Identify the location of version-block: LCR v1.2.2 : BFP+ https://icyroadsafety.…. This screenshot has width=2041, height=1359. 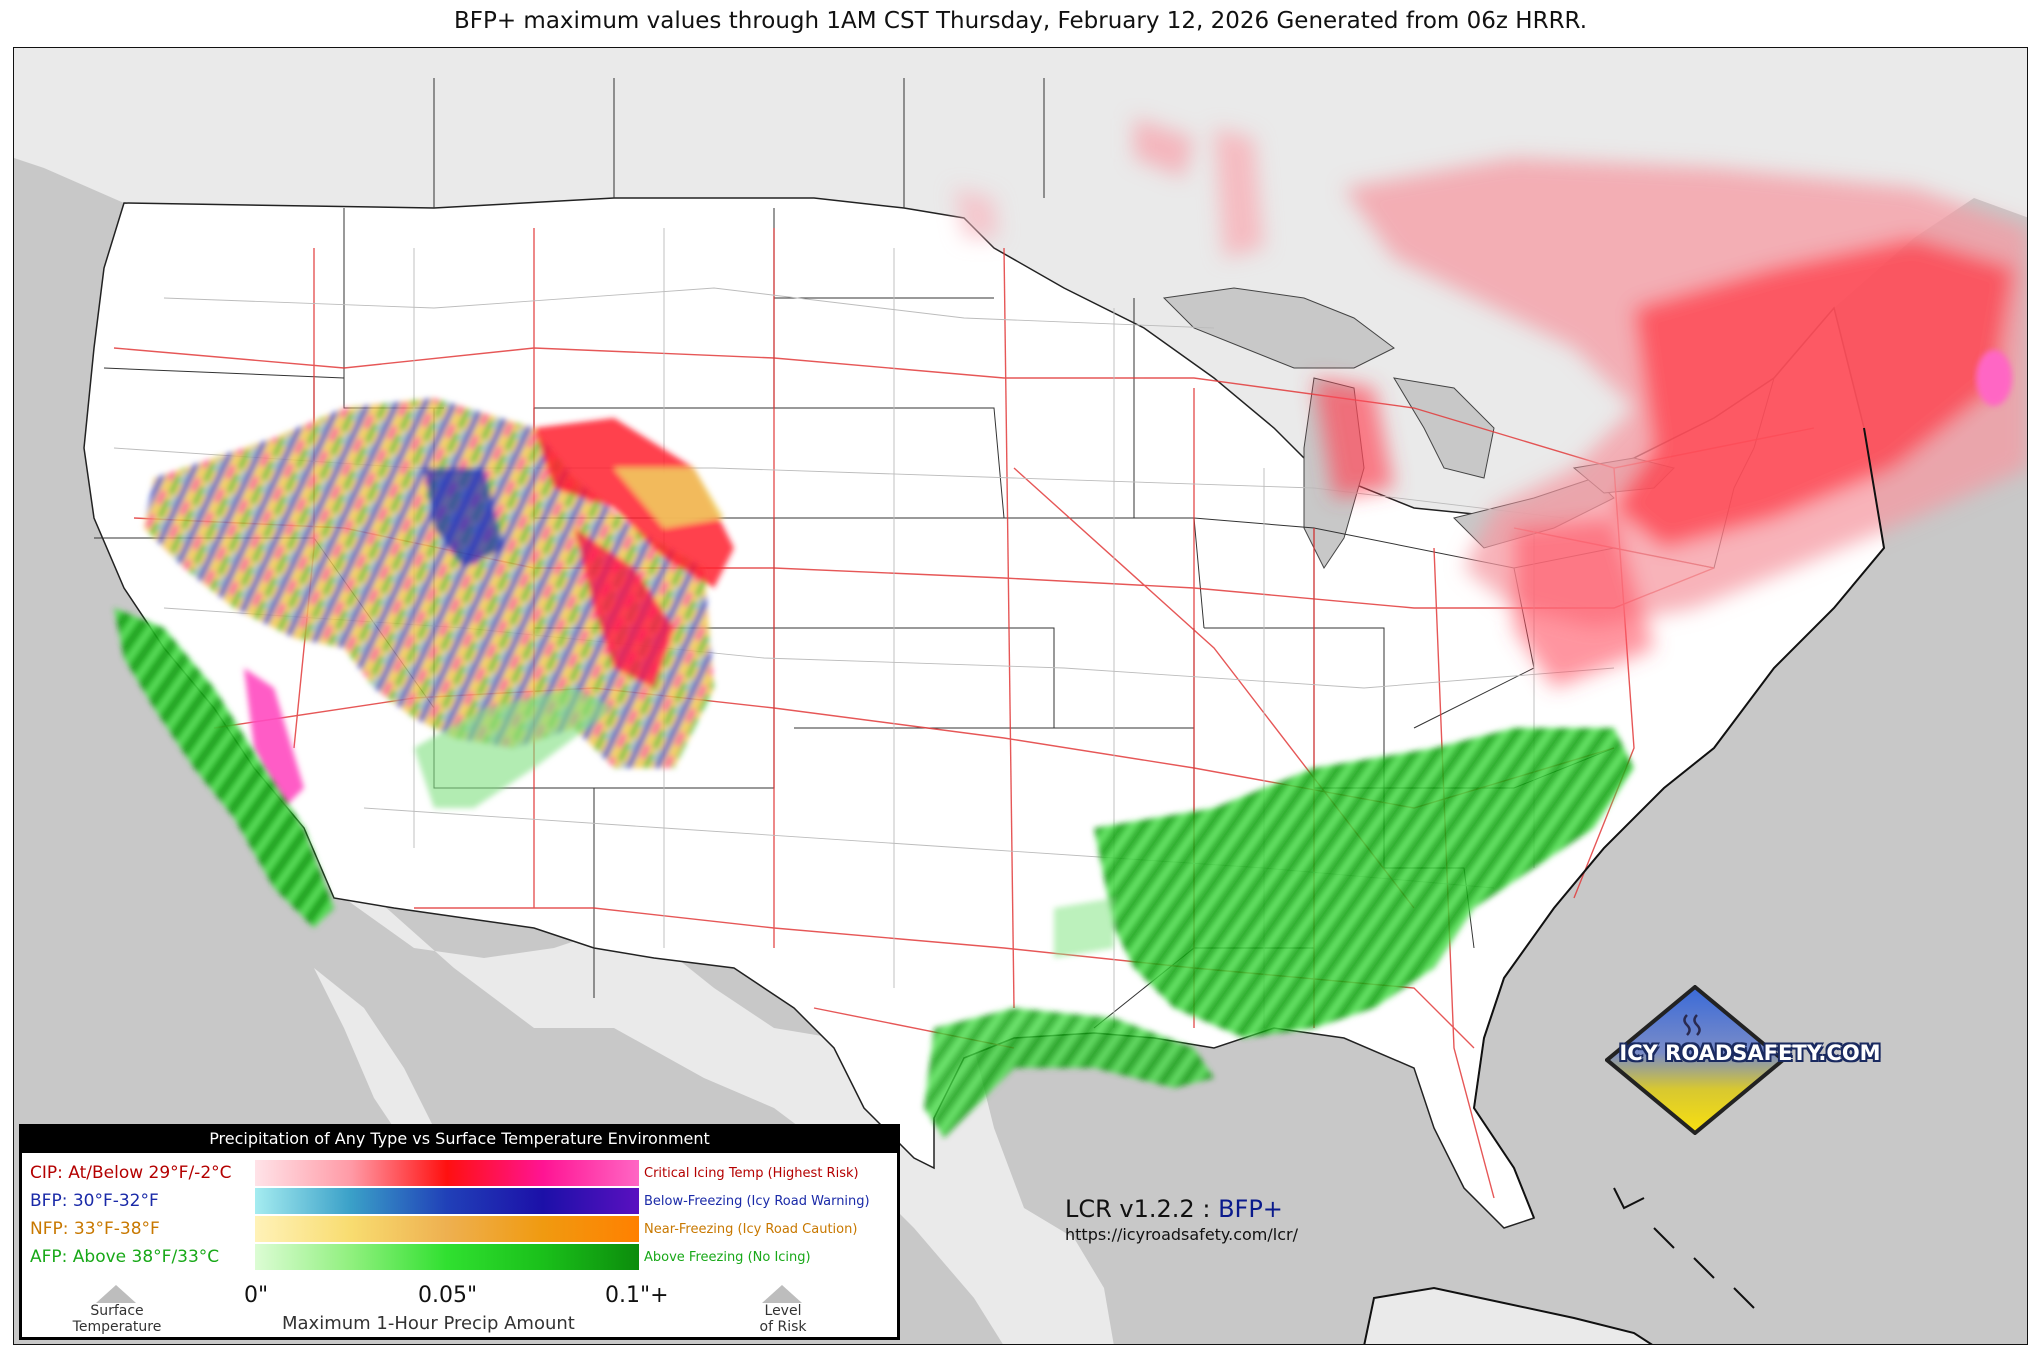
(1181, 1219).